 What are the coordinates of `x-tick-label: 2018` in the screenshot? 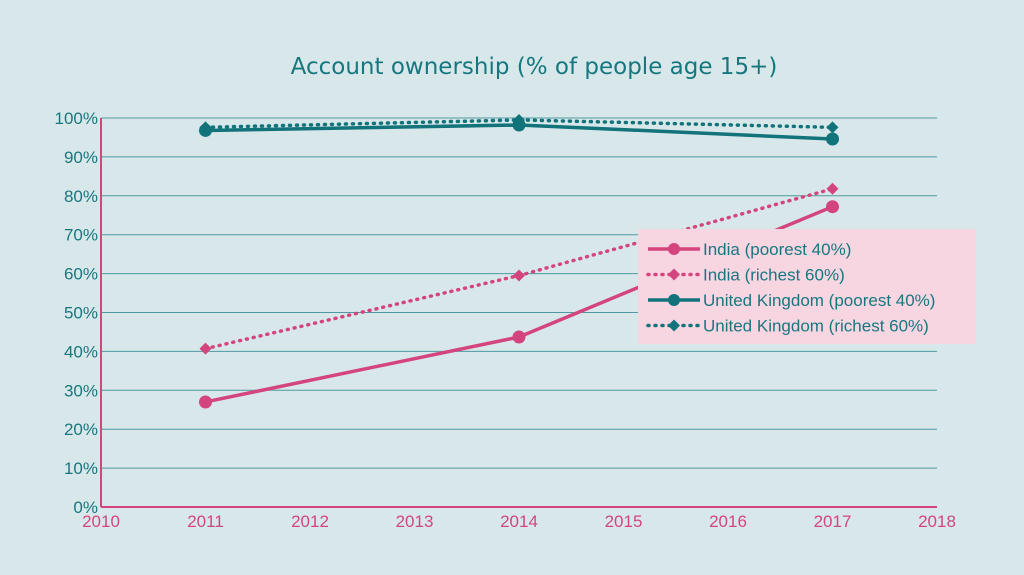 It's located at (937, 521).